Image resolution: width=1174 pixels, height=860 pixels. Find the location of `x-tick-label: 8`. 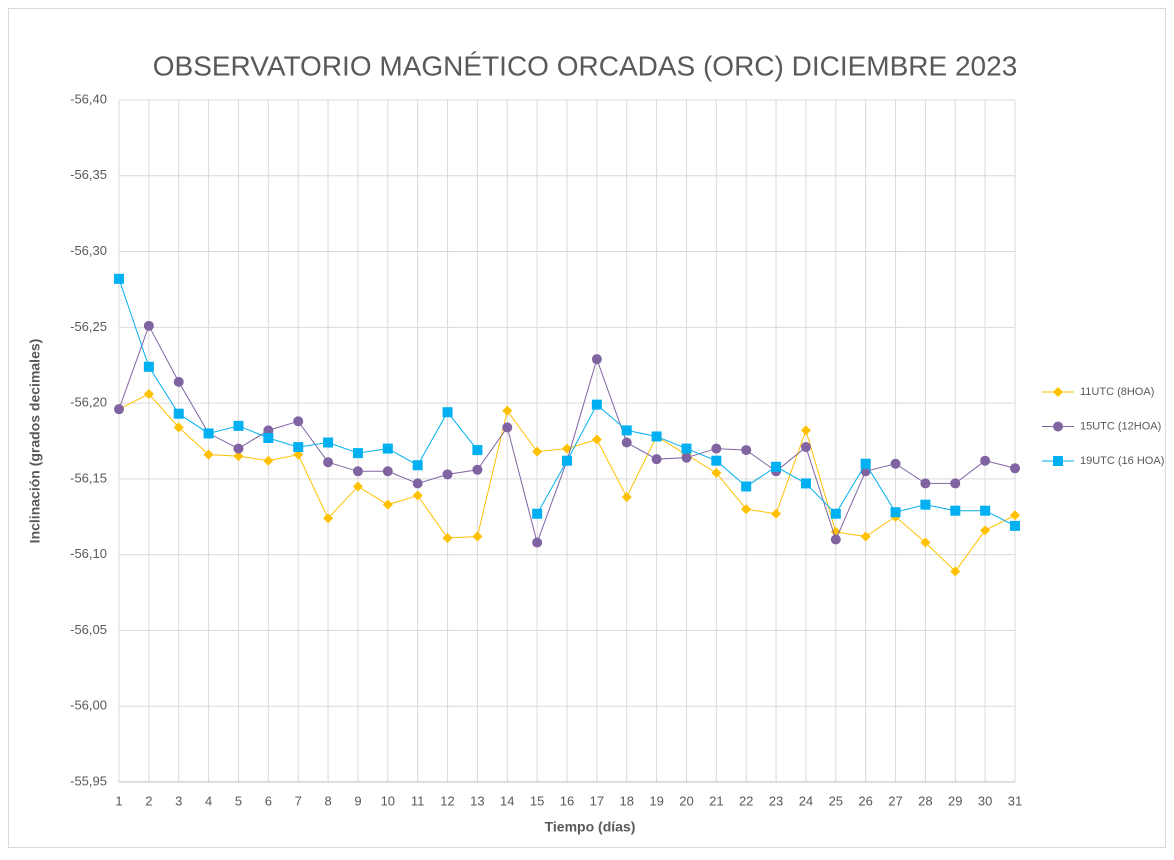

x-tick-label: 8 is located at coordinates (327, 800).